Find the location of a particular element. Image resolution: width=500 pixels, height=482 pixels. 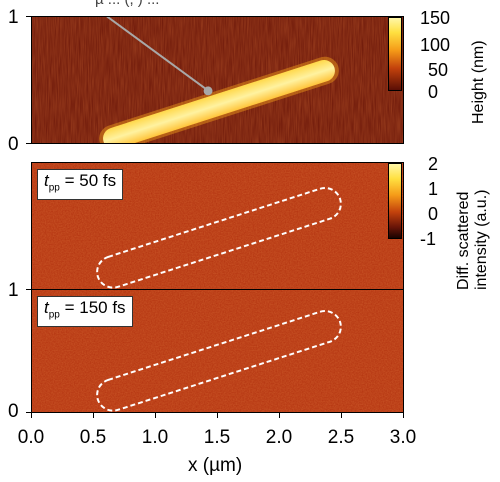

diff50-ytick-1: 1 is located at coordinates (13, 290).